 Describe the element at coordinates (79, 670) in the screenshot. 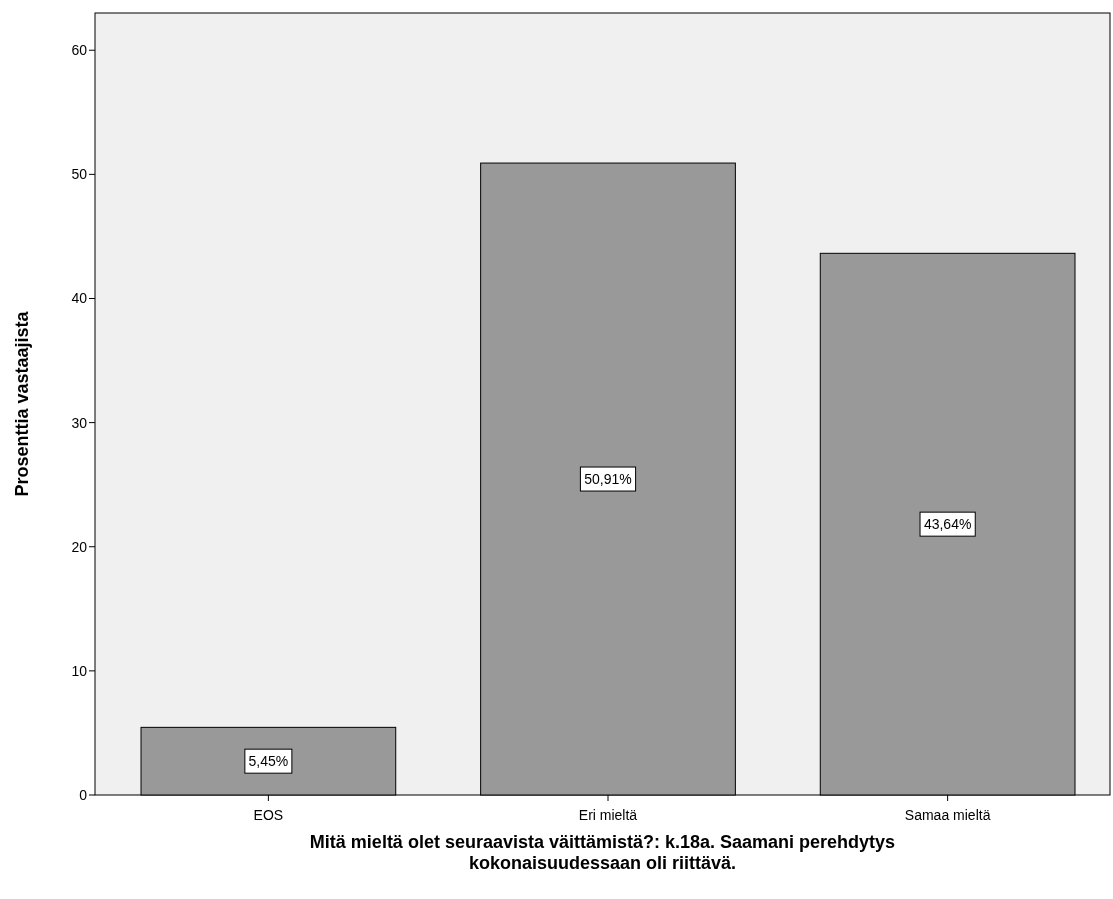

I see `y-tick-label: 10` at that location.